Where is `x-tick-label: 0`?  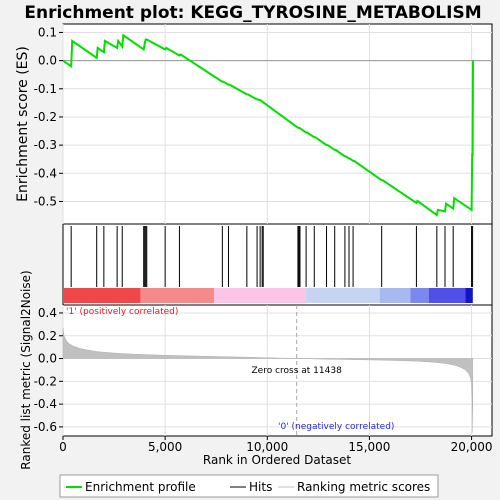 x-tick-label: 0 is located at coordinates (63, 447).